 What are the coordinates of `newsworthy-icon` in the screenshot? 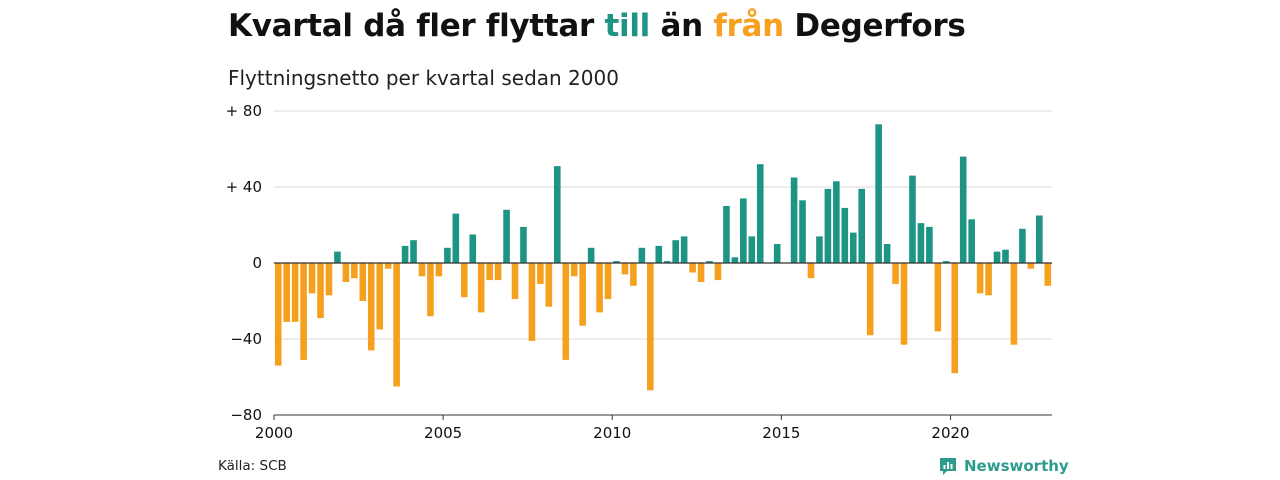 It's located at (948, 466).